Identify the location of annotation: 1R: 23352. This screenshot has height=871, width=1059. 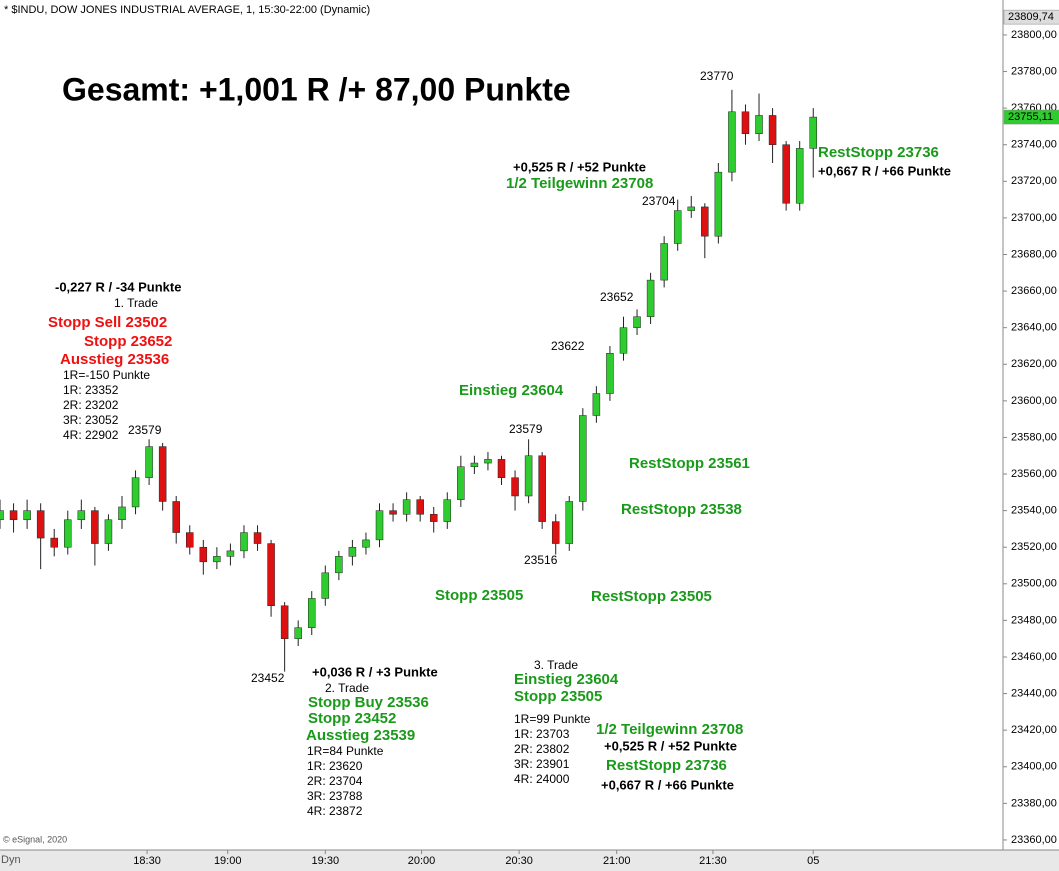
(91, 390).